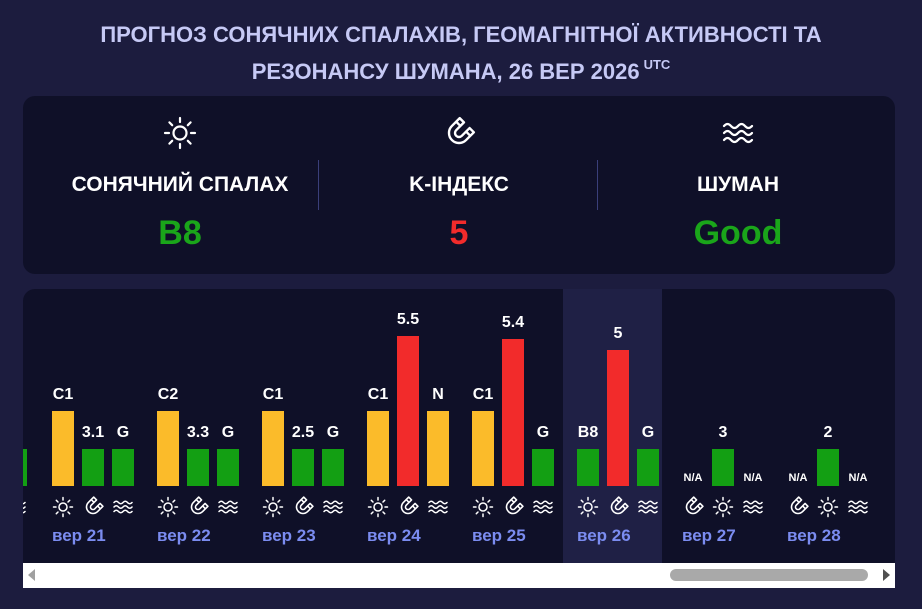  I want to click on flare-value-label: B8, so click(588, 432).